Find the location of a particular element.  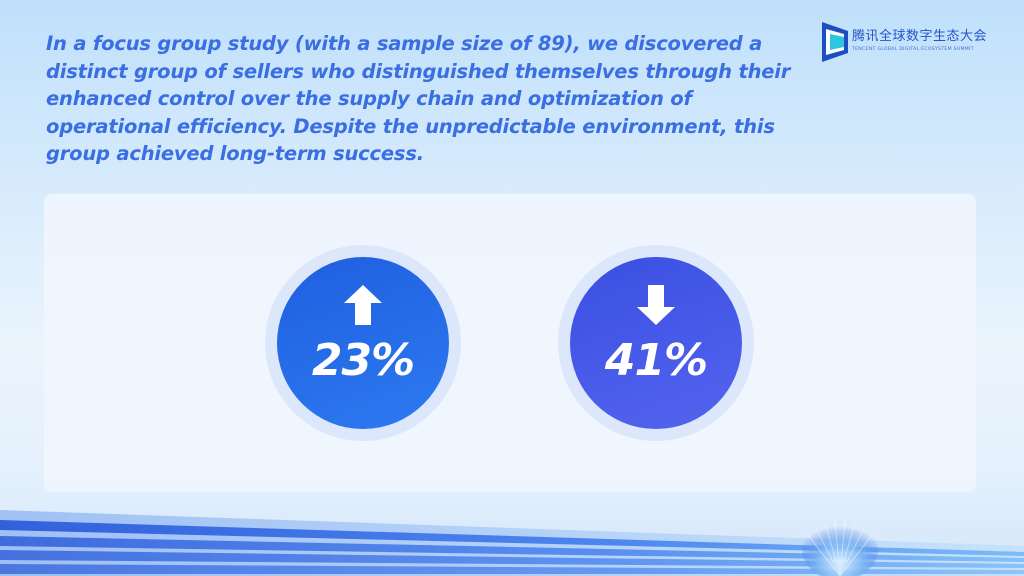

stat-decrease-value: 41% is located at coordinates (656, 360).